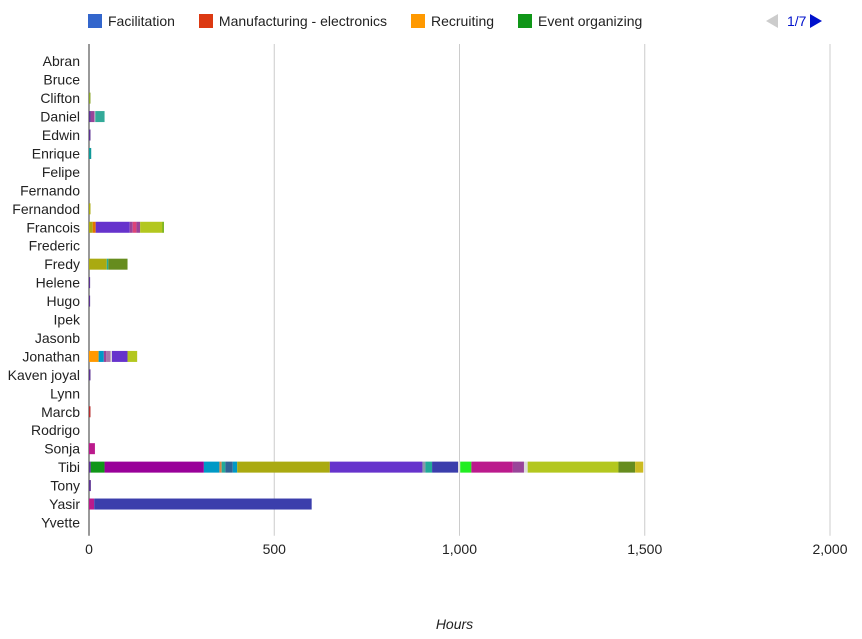  I want to click on x-tick-label: 1,000, so click(459, 549).